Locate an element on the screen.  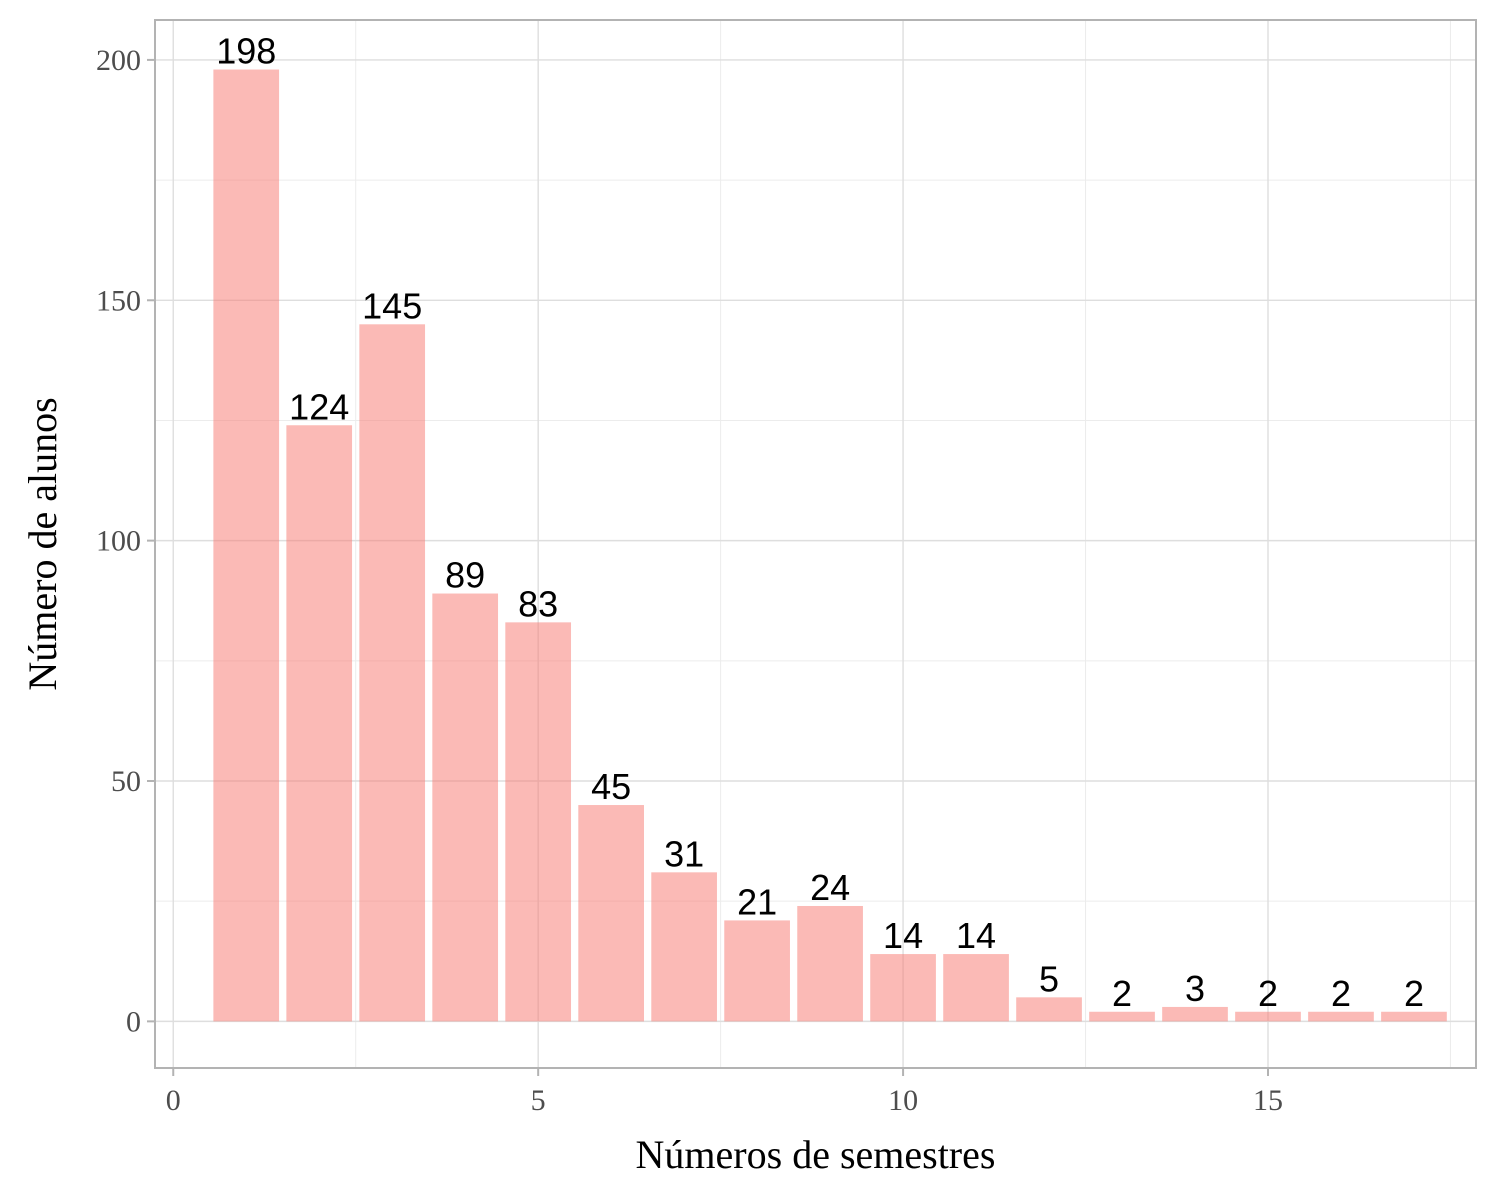
bar-value-label: 45 is located at coordinates (611, 786).